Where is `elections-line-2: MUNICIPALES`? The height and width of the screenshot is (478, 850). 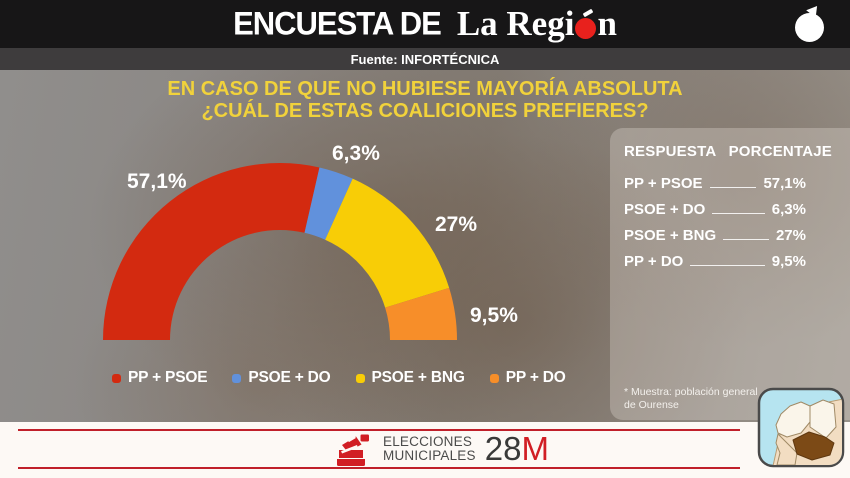 elections-line-2: MUNICIPALES is located at coordinates (429, 455).